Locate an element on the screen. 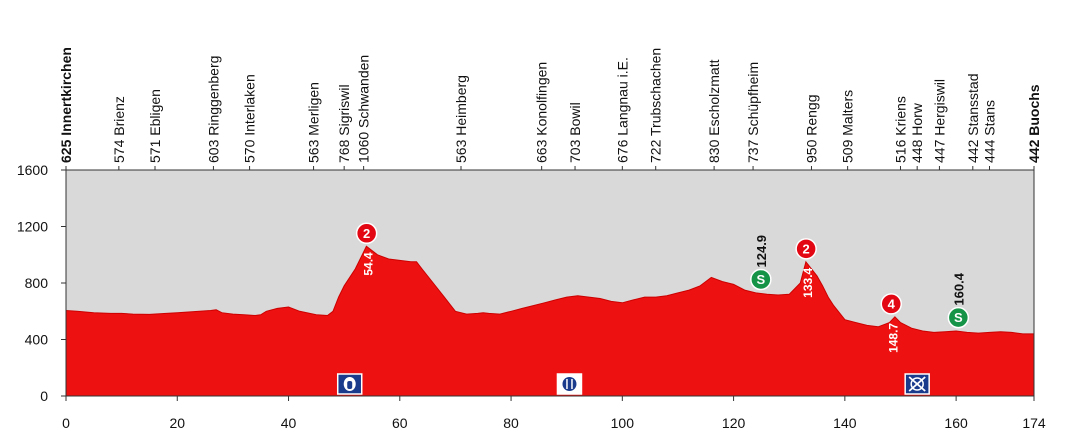 The width and height of the screenshot is (1066, 442). y-axis: 0 400 800 1200 1600 is located at coordinates (41, 283).